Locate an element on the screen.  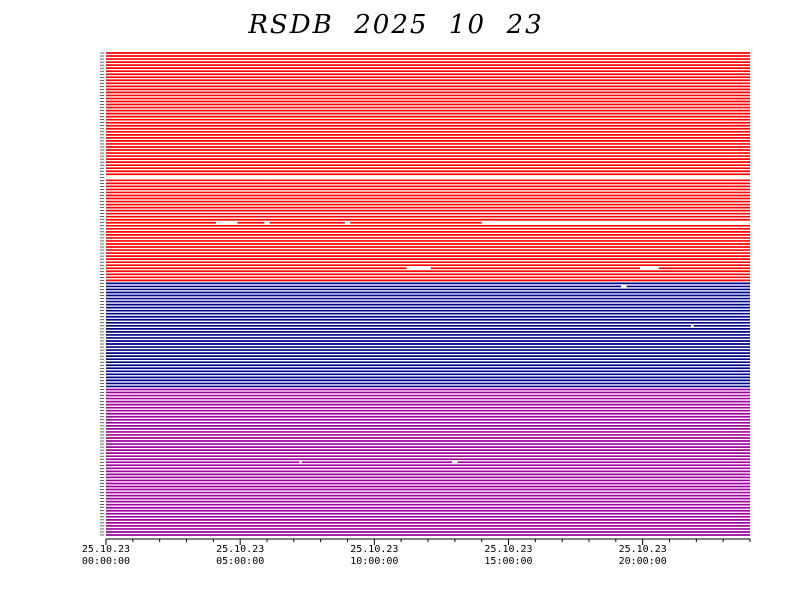
y-axis-ticks is located at coordinates (102, 294).